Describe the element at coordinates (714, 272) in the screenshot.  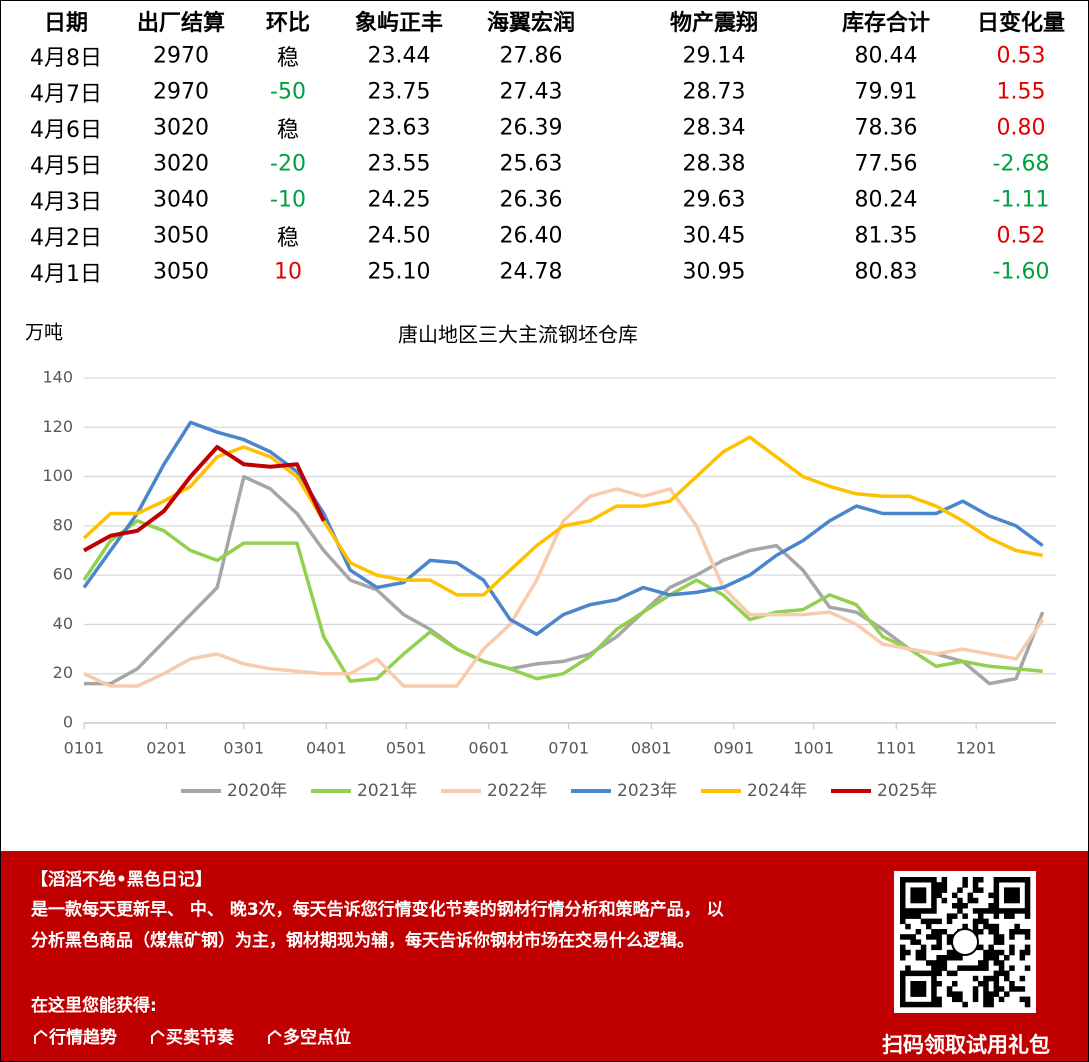
I see `table-cell: 30.95` at that location.